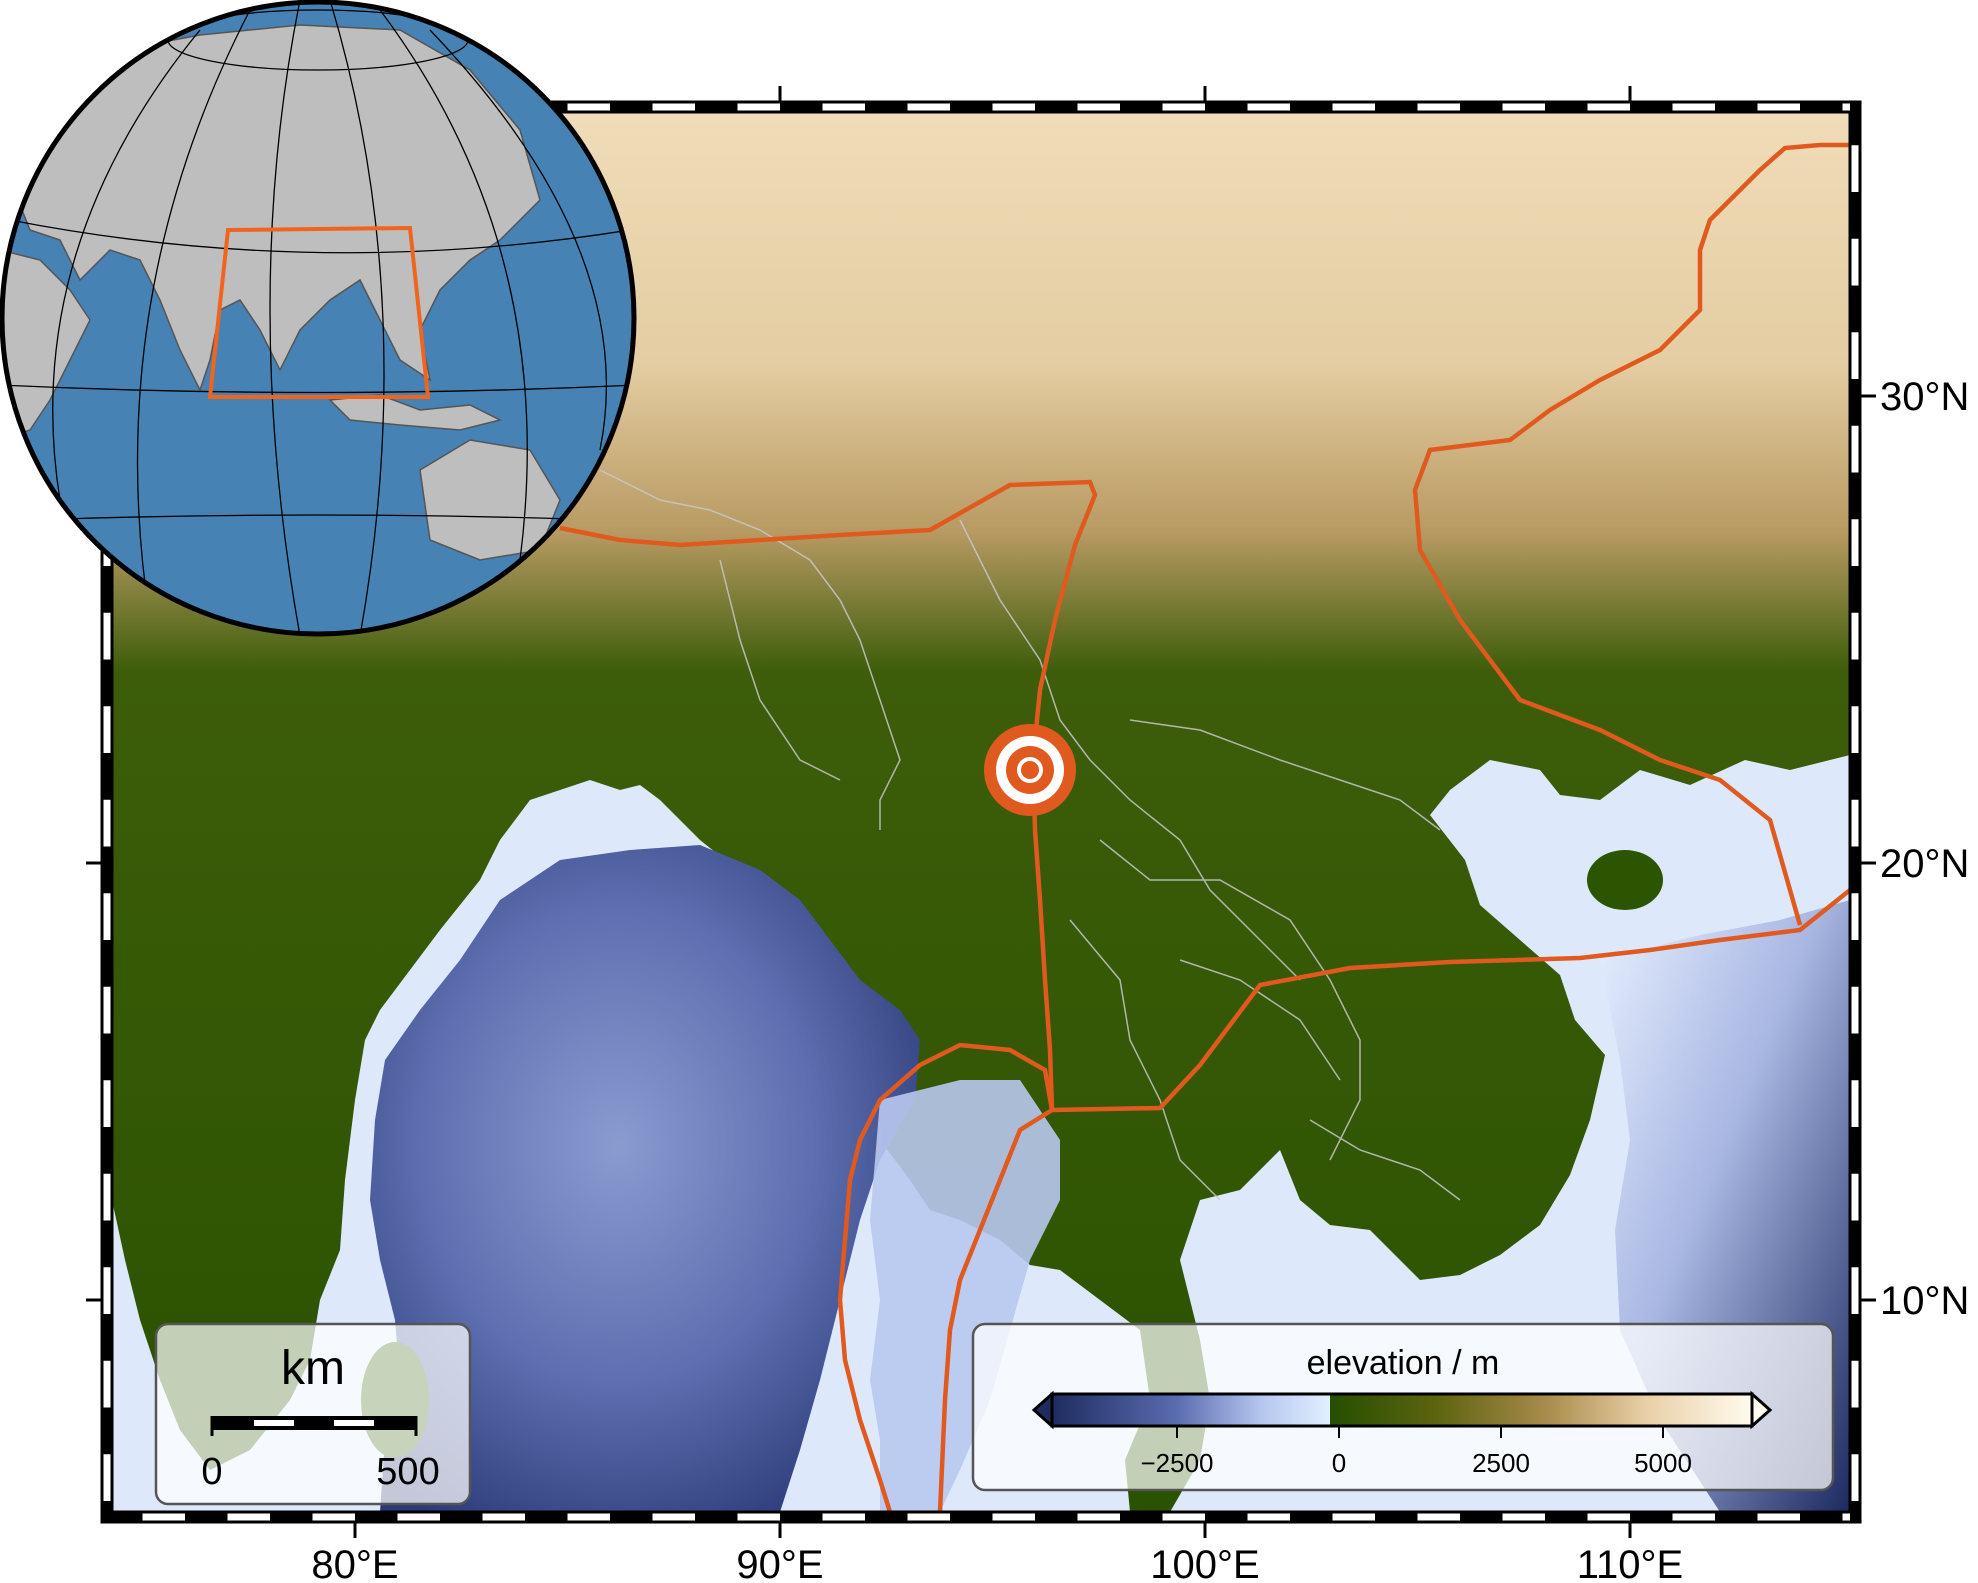 This screenshot has height=1583, width=1978. Describe the element at coordinates (1339, 1463) in the screenshot. I see `colorbar-tick-0: 0` at that location.